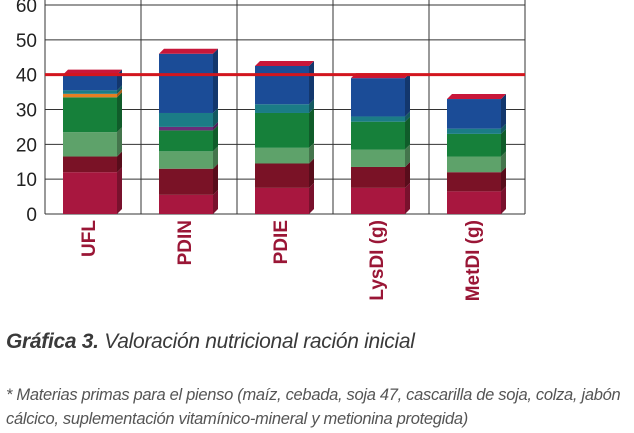 This screenshot has height=433, width=634. I want to click on y-tick-label: 60, so click(26, 8).